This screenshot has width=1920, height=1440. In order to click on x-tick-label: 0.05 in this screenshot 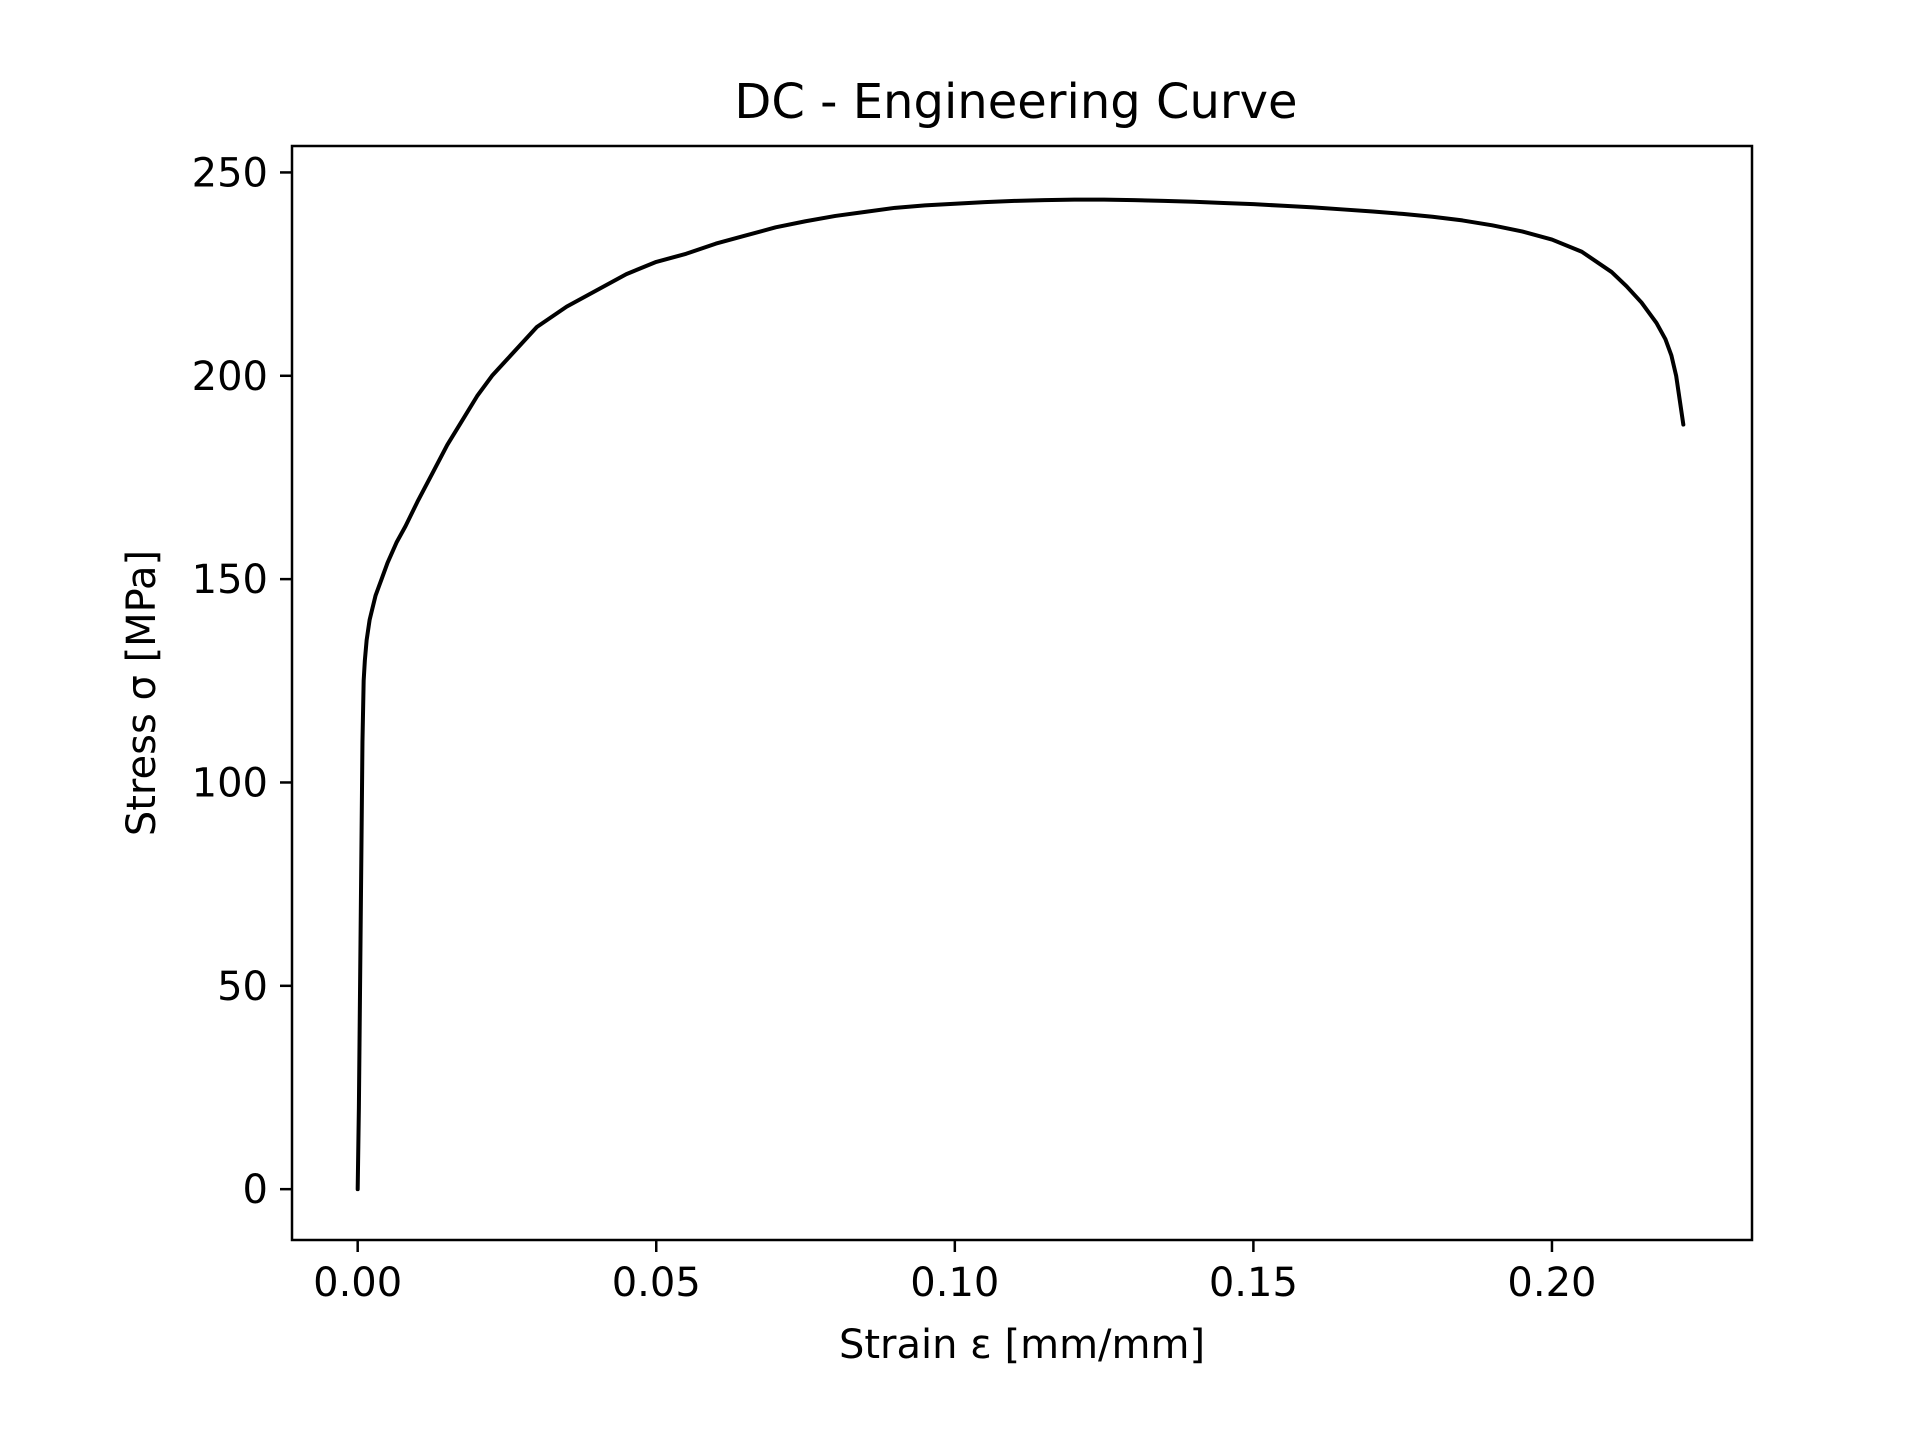, I will do `click(656, 1283)`.